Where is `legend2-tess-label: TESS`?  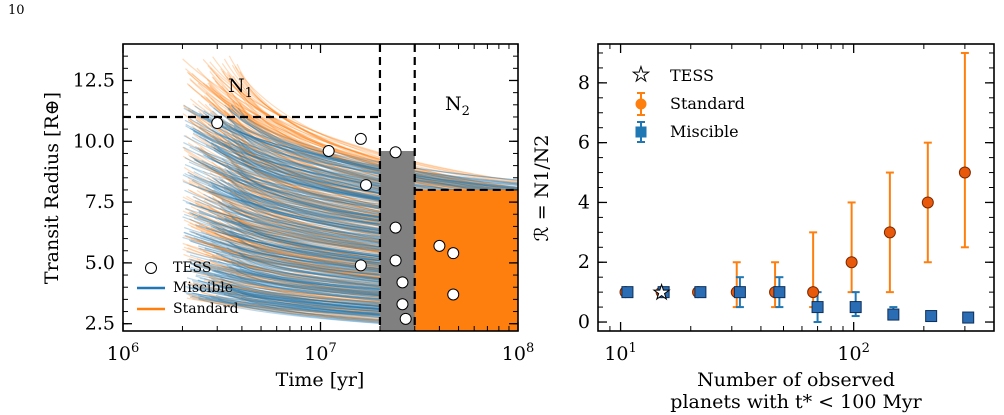
legend2-tess-label: TESS is located at coordinates (692, 75).